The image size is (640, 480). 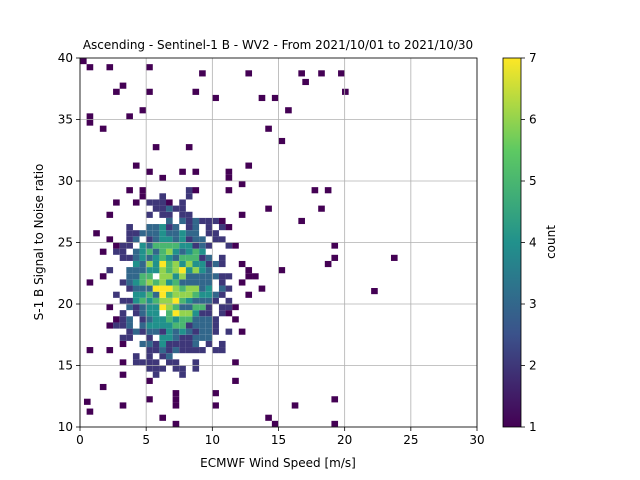 I want to click on y-tick-label: 35, so click(x=65, y=120).